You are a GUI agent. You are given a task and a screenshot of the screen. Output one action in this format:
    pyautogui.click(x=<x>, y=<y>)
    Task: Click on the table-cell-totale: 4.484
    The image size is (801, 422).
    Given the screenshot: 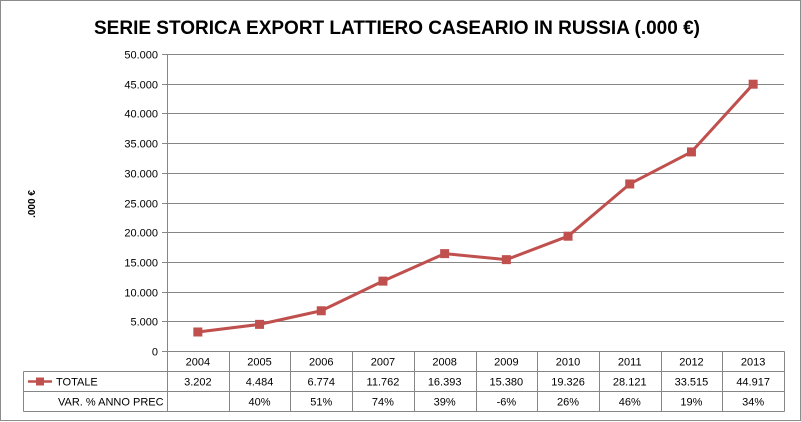 What is the action you would take?
    pyautogui.click(x=260, y=383)
    